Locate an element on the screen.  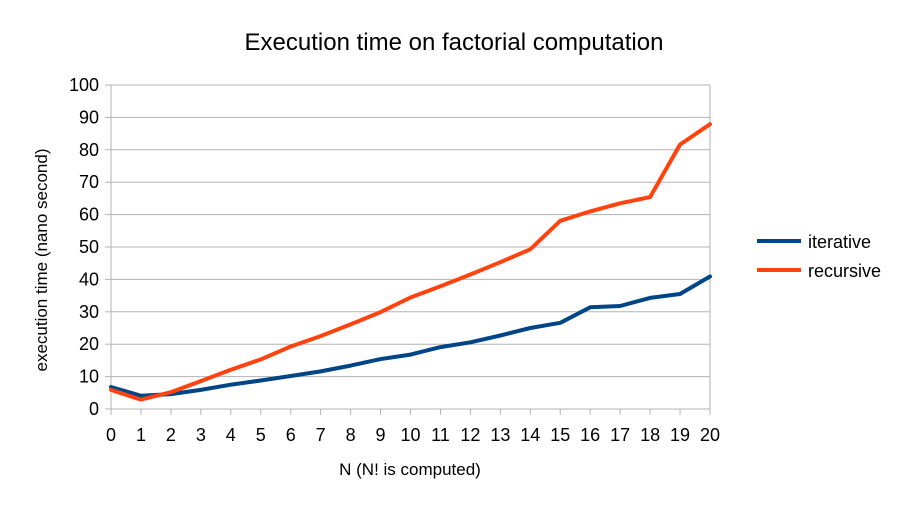
x-tick-label: 14 is located at coordinates (530, 435).